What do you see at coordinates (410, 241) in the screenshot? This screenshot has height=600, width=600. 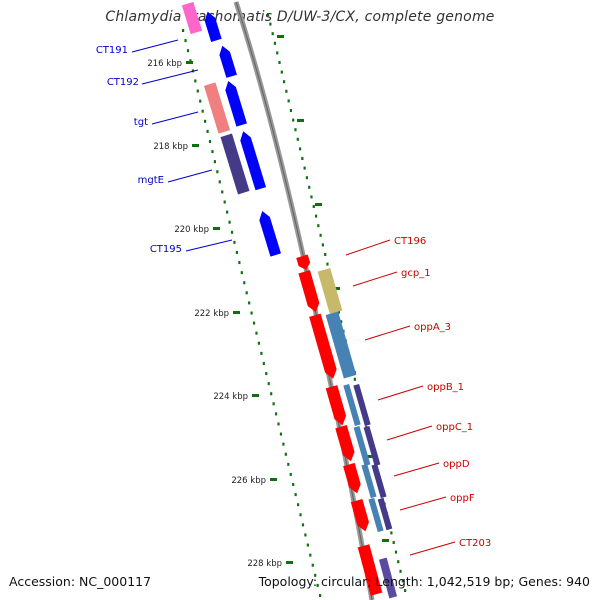 I see `gene-label-ct196: CT196` at bounding box center [410, 241].